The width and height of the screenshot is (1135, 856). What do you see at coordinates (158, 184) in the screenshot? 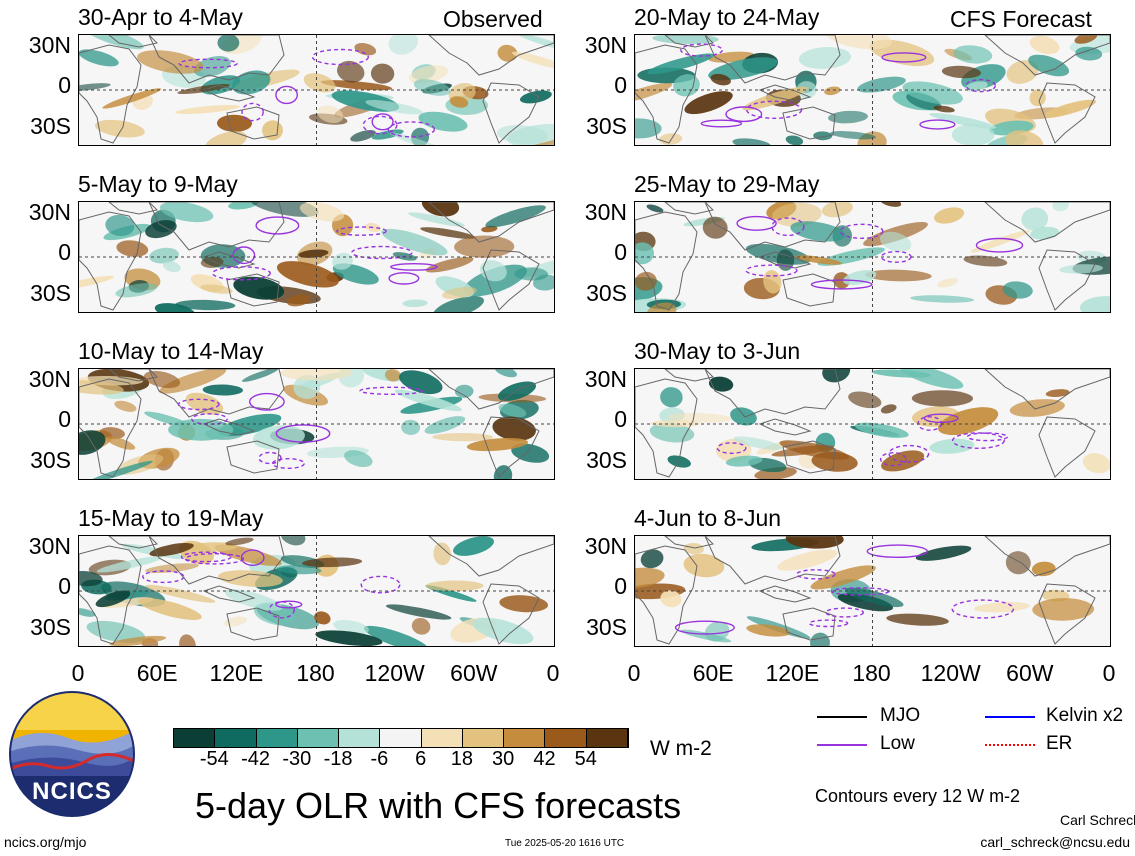
I see `panel-period-title: 5-May to 9-May` at bounding box center [158, 184].